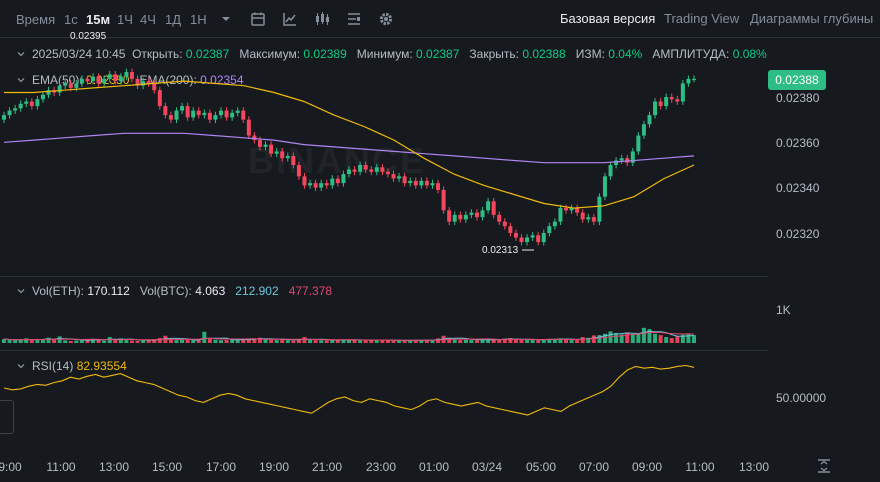  What do you see at coordinates (647, 467) in the screenshot?
I see `time-tick: 09:00` at bounding box center [647, 467].